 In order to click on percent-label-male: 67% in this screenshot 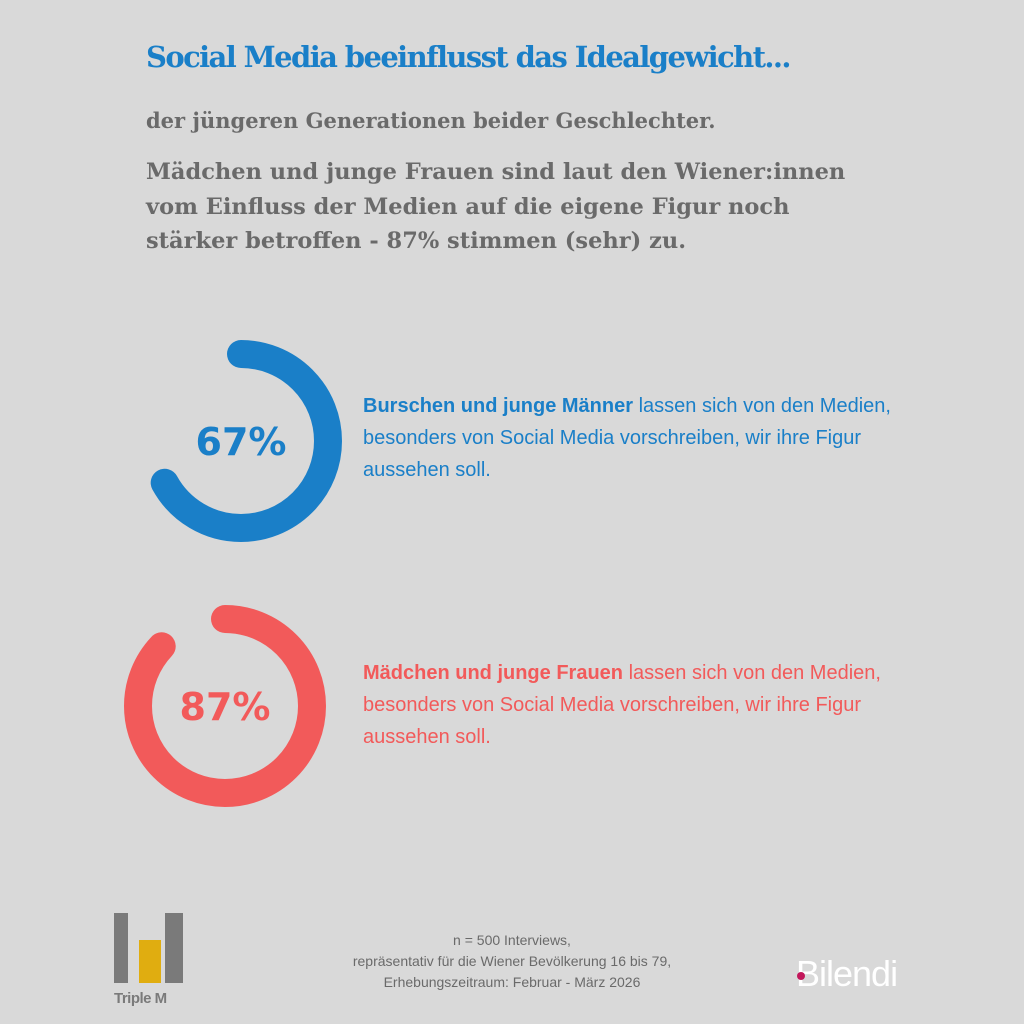, I will do `click(241, 442)`.